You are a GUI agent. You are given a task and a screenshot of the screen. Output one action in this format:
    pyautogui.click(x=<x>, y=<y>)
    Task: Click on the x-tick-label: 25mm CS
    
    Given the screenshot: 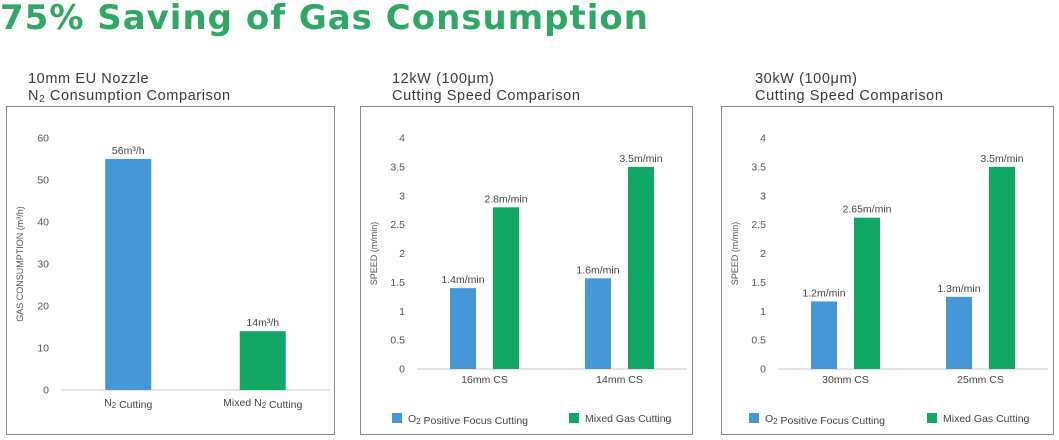 What is the action you would take?
    pyautogui.click(x=980, y=380)
    